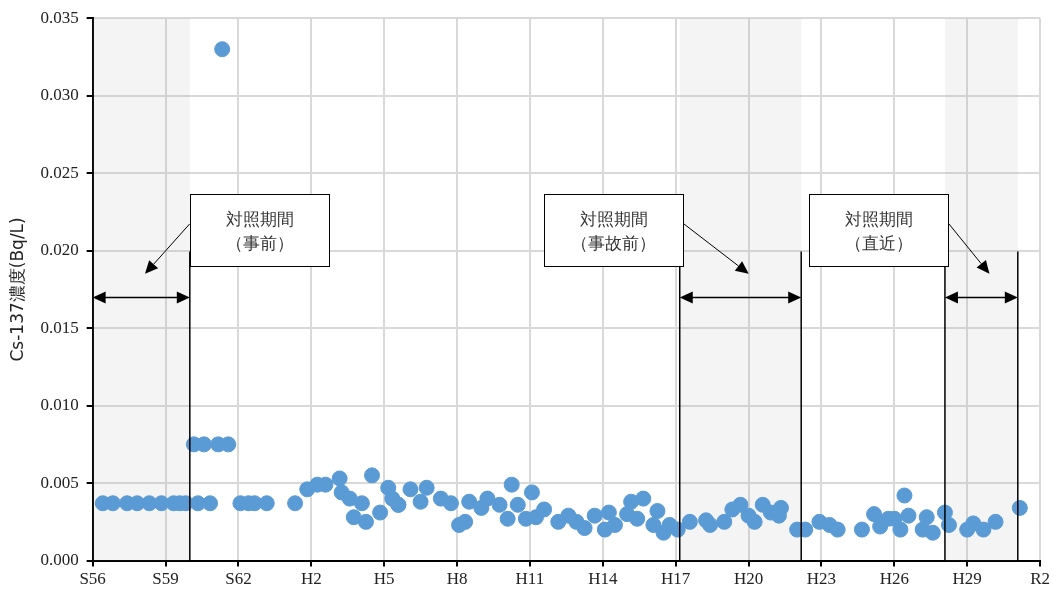 The height and width of the screenshot is (593, 1053). I want to click on x-tick-label: H20, so click(748, 579).